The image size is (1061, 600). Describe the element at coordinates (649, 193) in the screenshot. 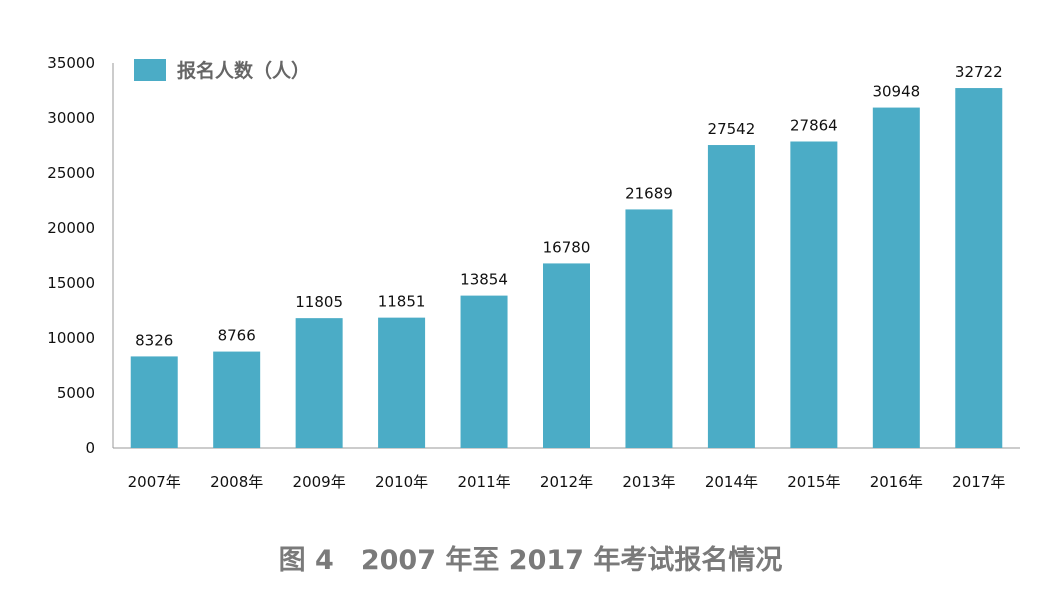

I see `data-label: 21689` at that location.